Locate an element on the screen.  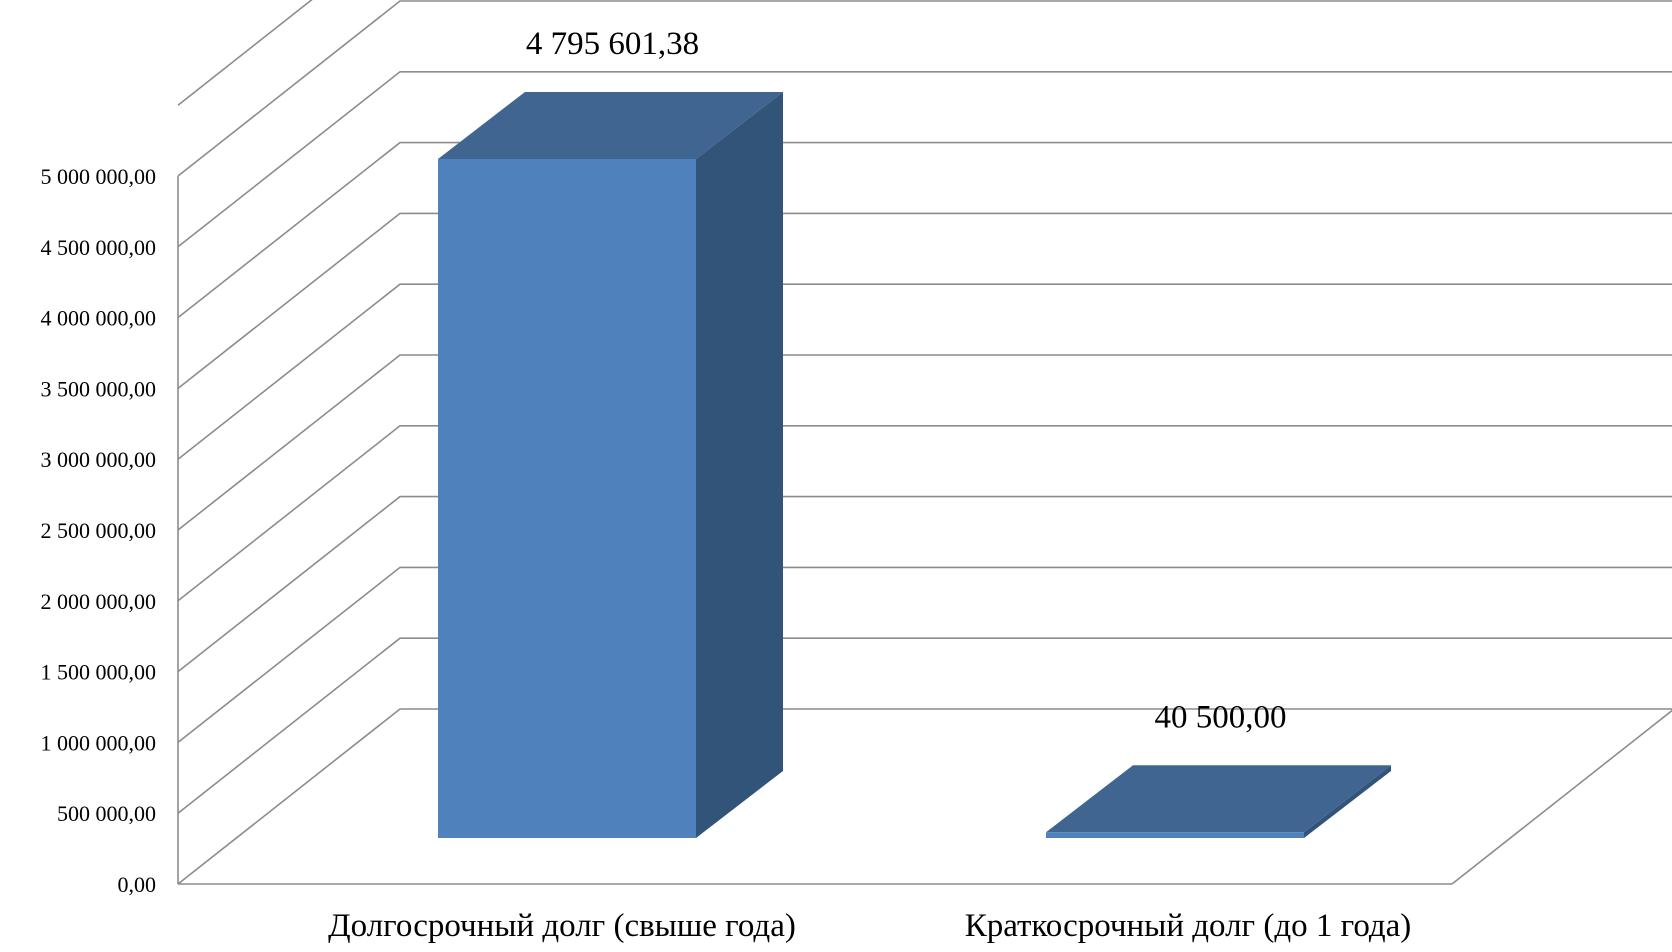
y-tick-label: 1 500 000,00 is located at coordinates (99, 672).